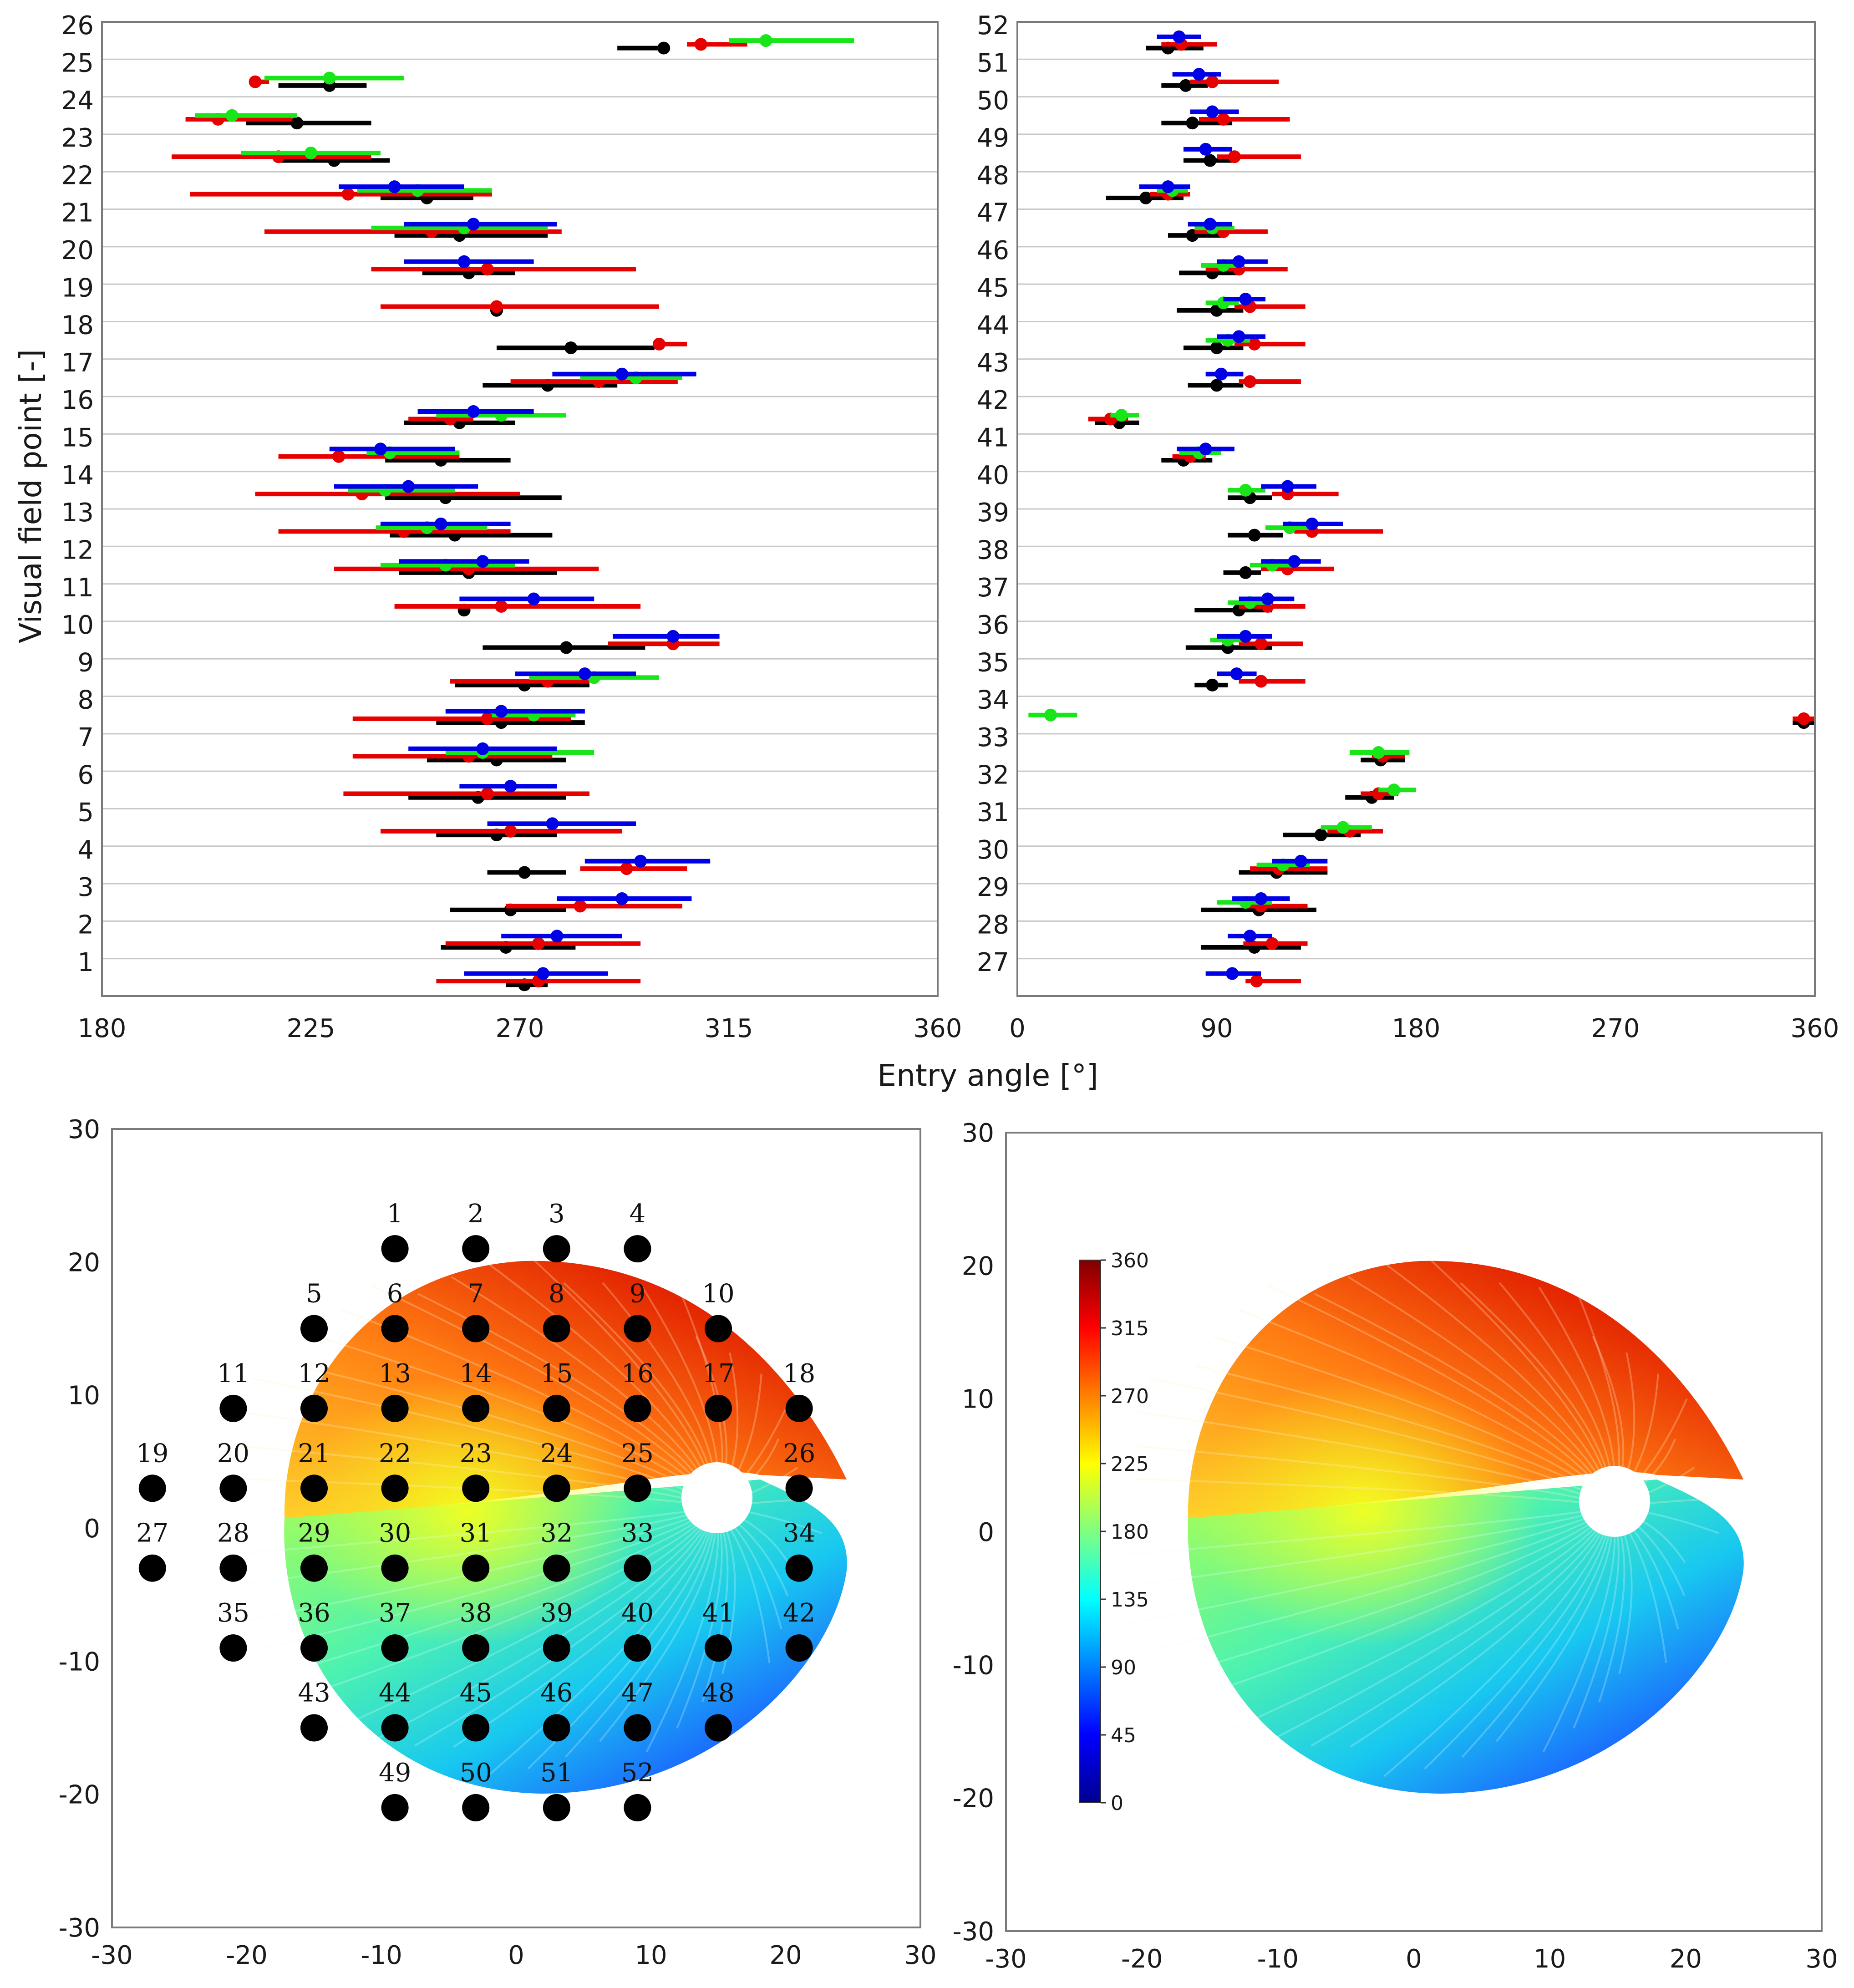 The width and height of the screenshot is (1854, 1988). What do you see at coordinates (557, 1294) in the screenshot?
I see `field-point-label: 8` at bounding box center [557, 1294].